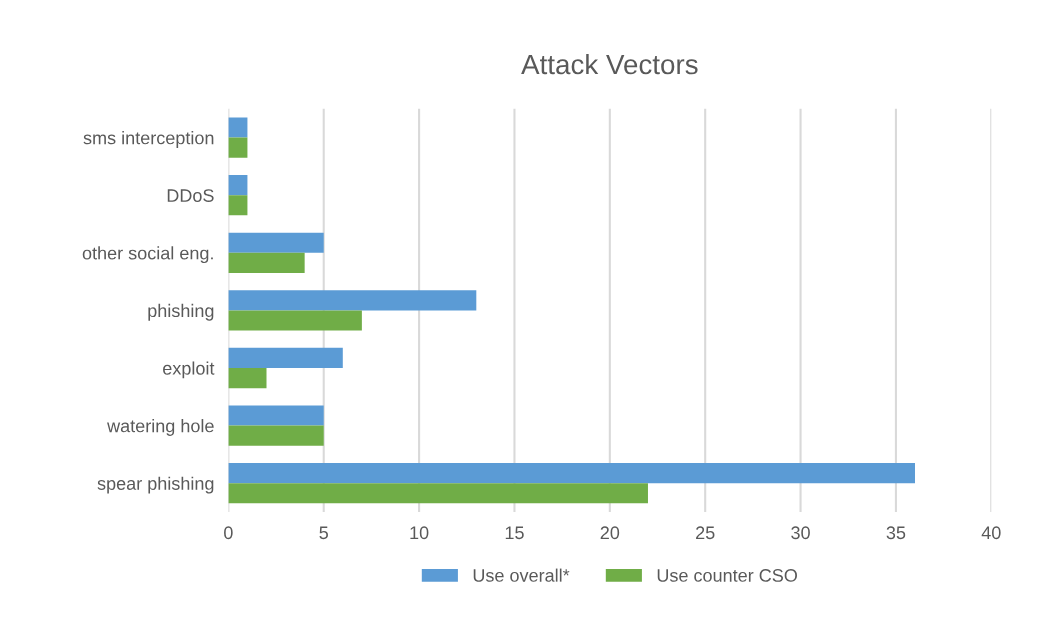  What do you see at coordinates (800, 533) in the screenshot?
I see `x-tick-label: 30` at bounding box center [800, 533].